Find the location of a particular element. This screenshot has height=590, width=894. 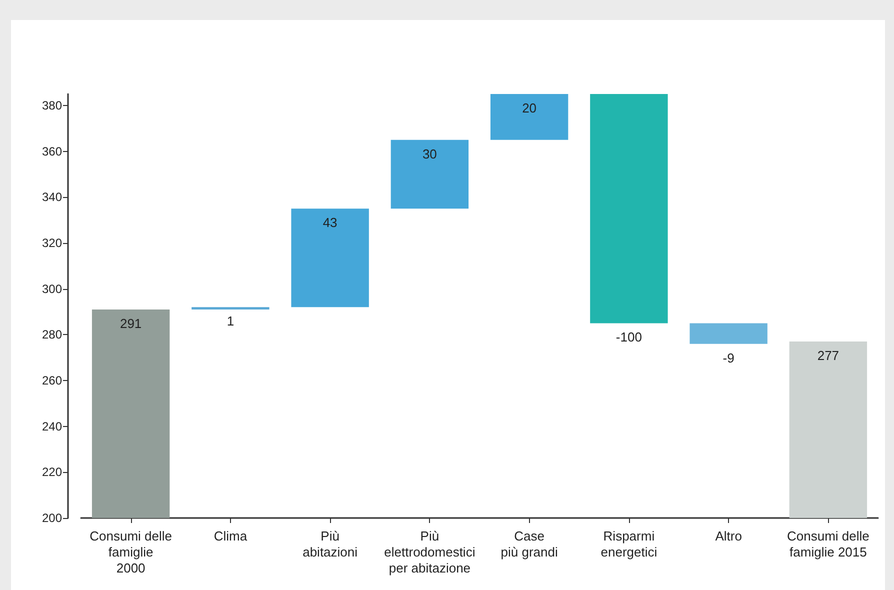

data-label: 20 is located at coordinates (529, 108).